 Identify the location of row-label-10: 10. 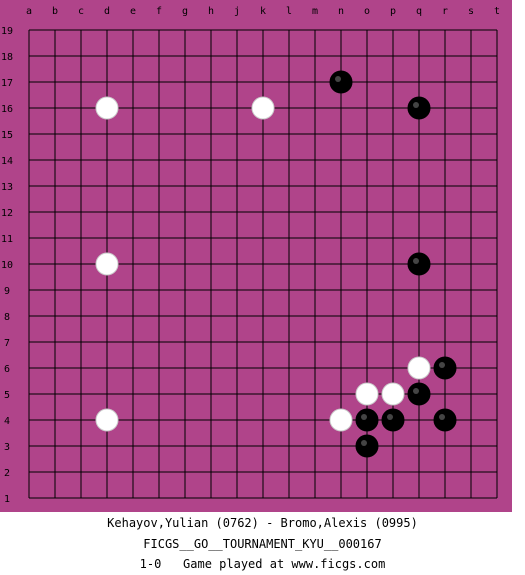
(7, 265).